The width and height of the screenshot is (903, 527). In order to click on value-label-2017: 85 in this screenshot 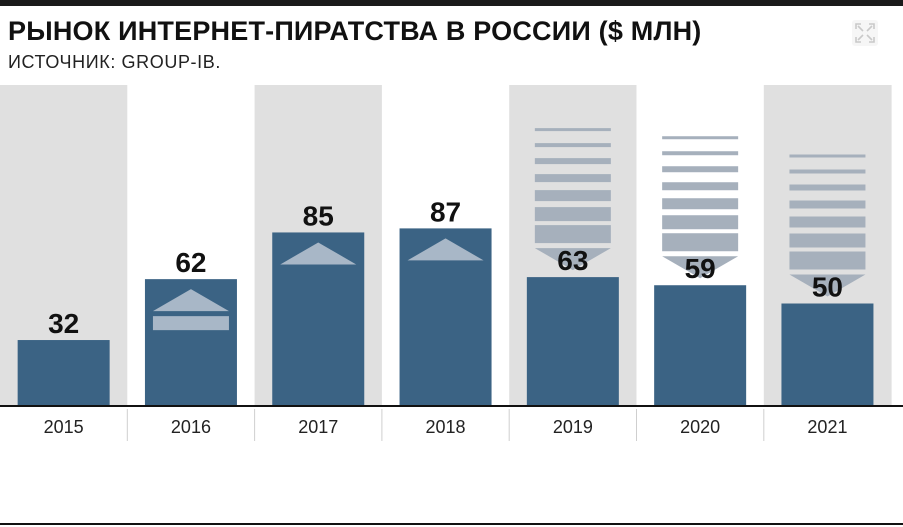, I will do `click(318, 215)`.